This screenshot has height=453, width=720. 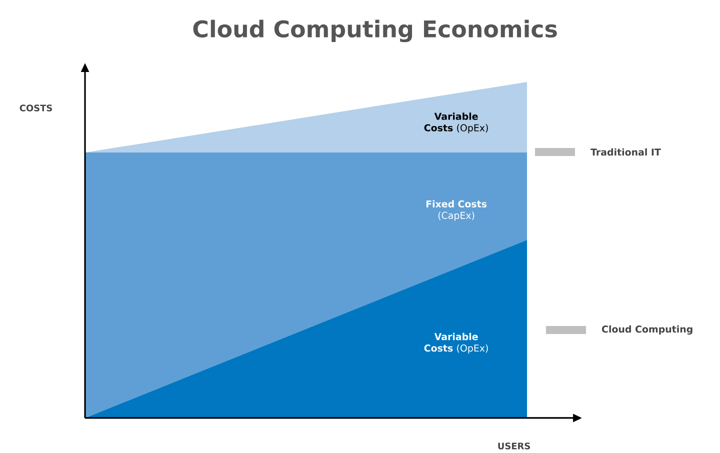 What do you see at coordinates (647, 330) in the screenshot?
I see `annotation: Cloud Computing` at bounding box center [647, 330].